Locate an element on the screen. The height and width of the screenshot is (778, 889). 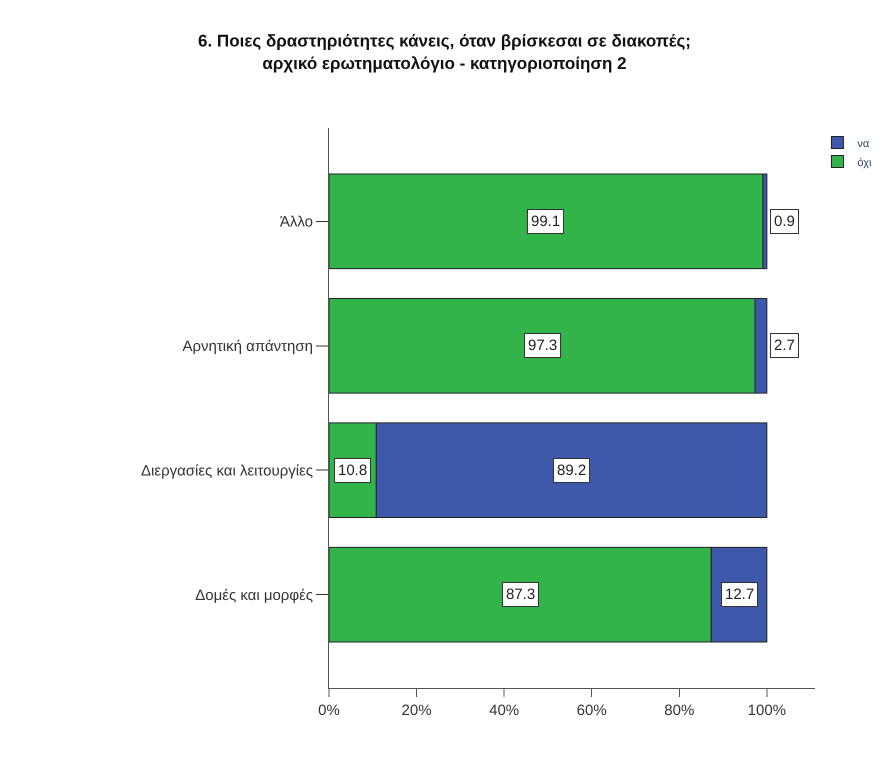
legend-label: όχι is located at coordinates (864, 162).